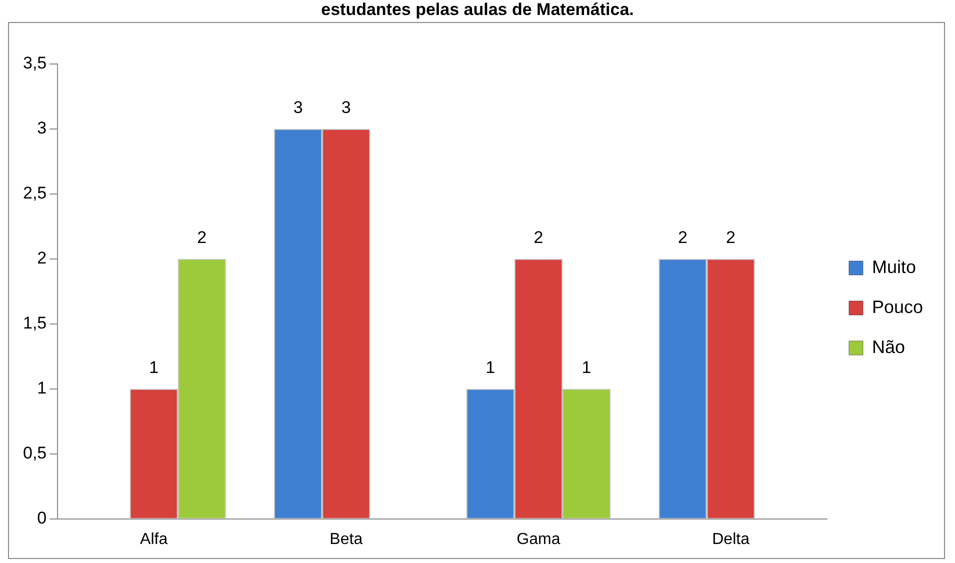 The image size is (955, 563). I want to click on legend-label: Não, so click(888, 346).